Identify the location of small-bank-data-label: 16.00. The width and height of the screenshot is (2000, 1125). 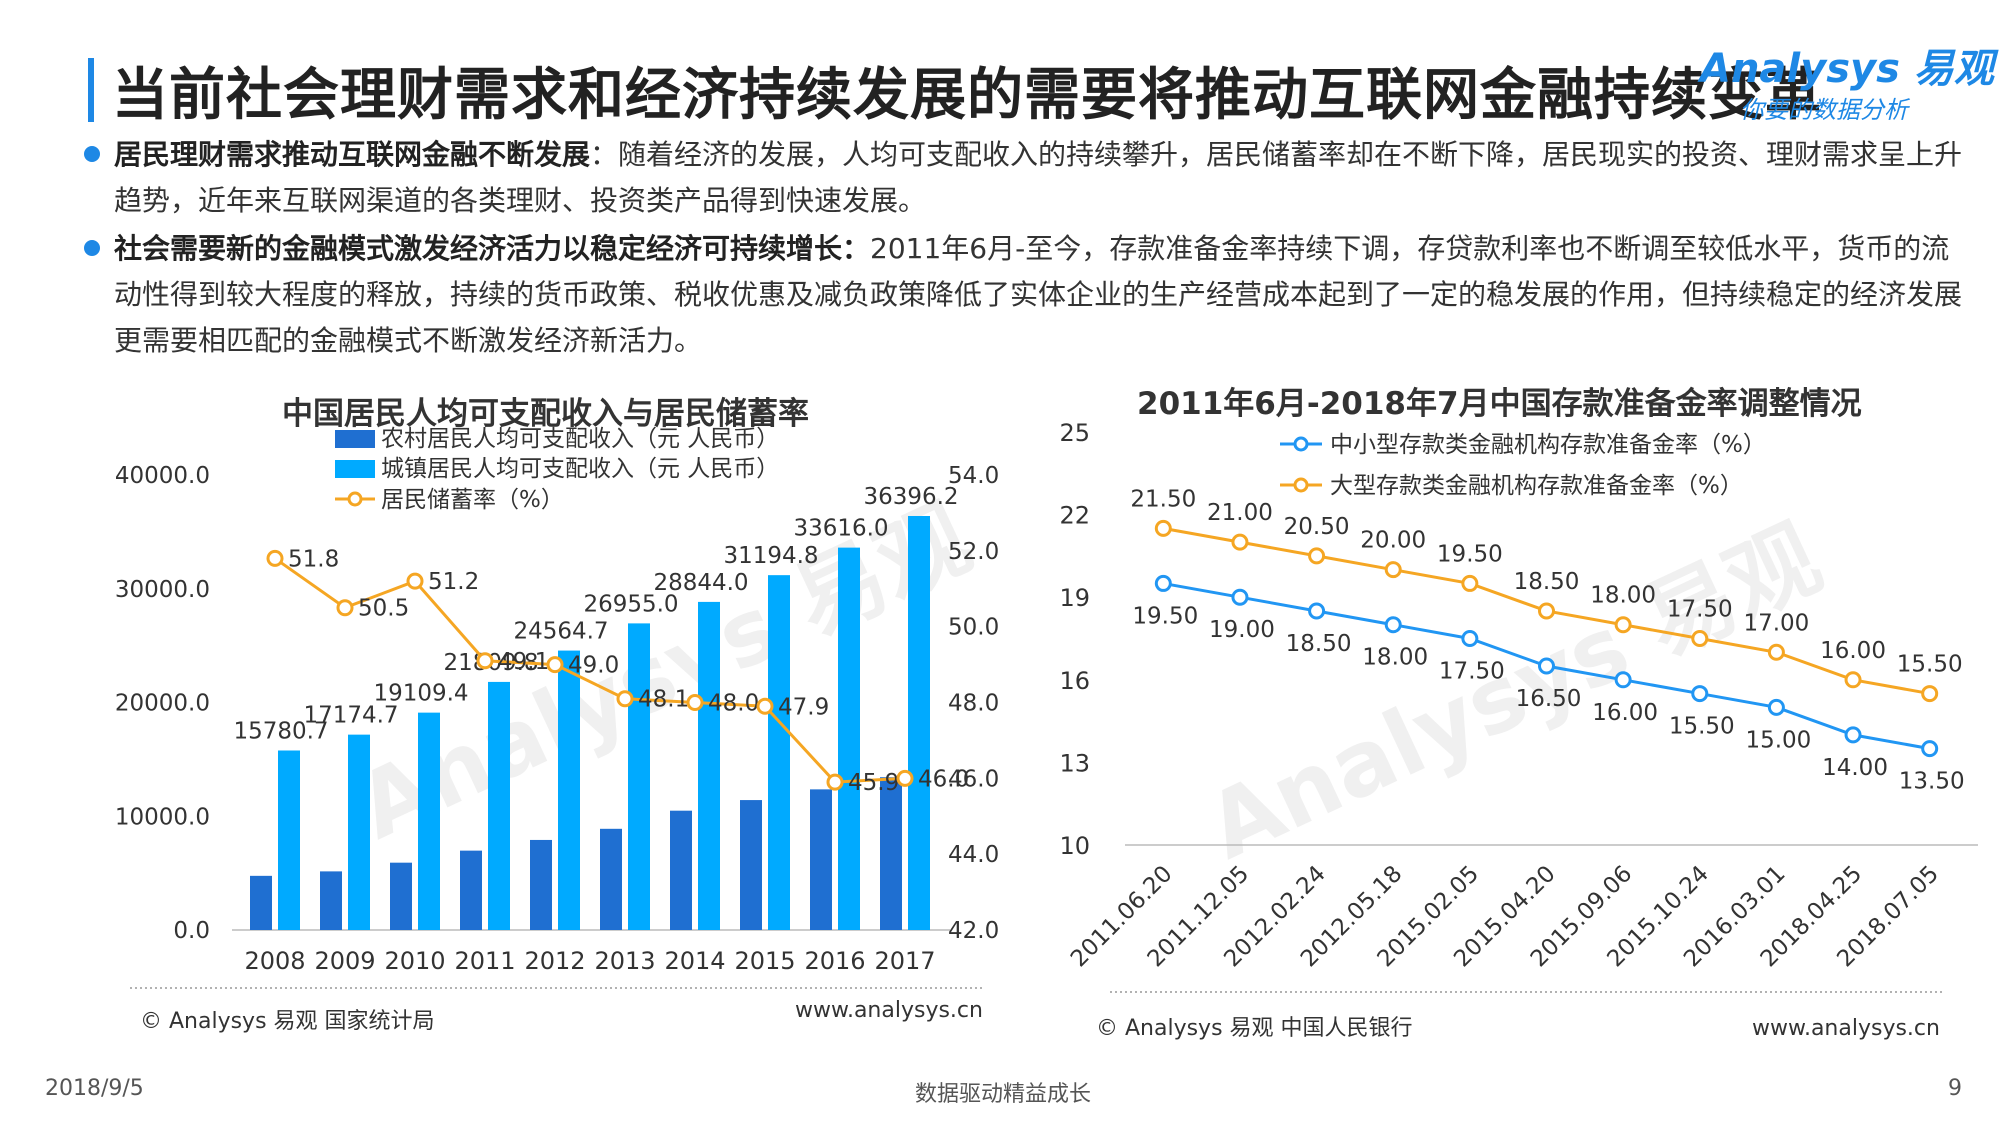
(1625, 713).